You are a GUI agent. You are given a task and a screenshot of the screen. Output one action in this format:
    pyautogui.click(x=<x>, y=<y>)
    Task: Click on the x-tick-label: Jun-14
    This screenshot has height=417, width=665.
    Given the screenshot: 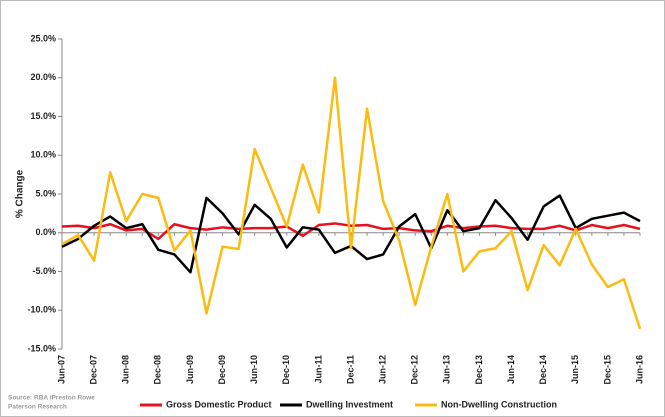 What is the action you would take?
    pyautogui.click(x=511, y=369)
    